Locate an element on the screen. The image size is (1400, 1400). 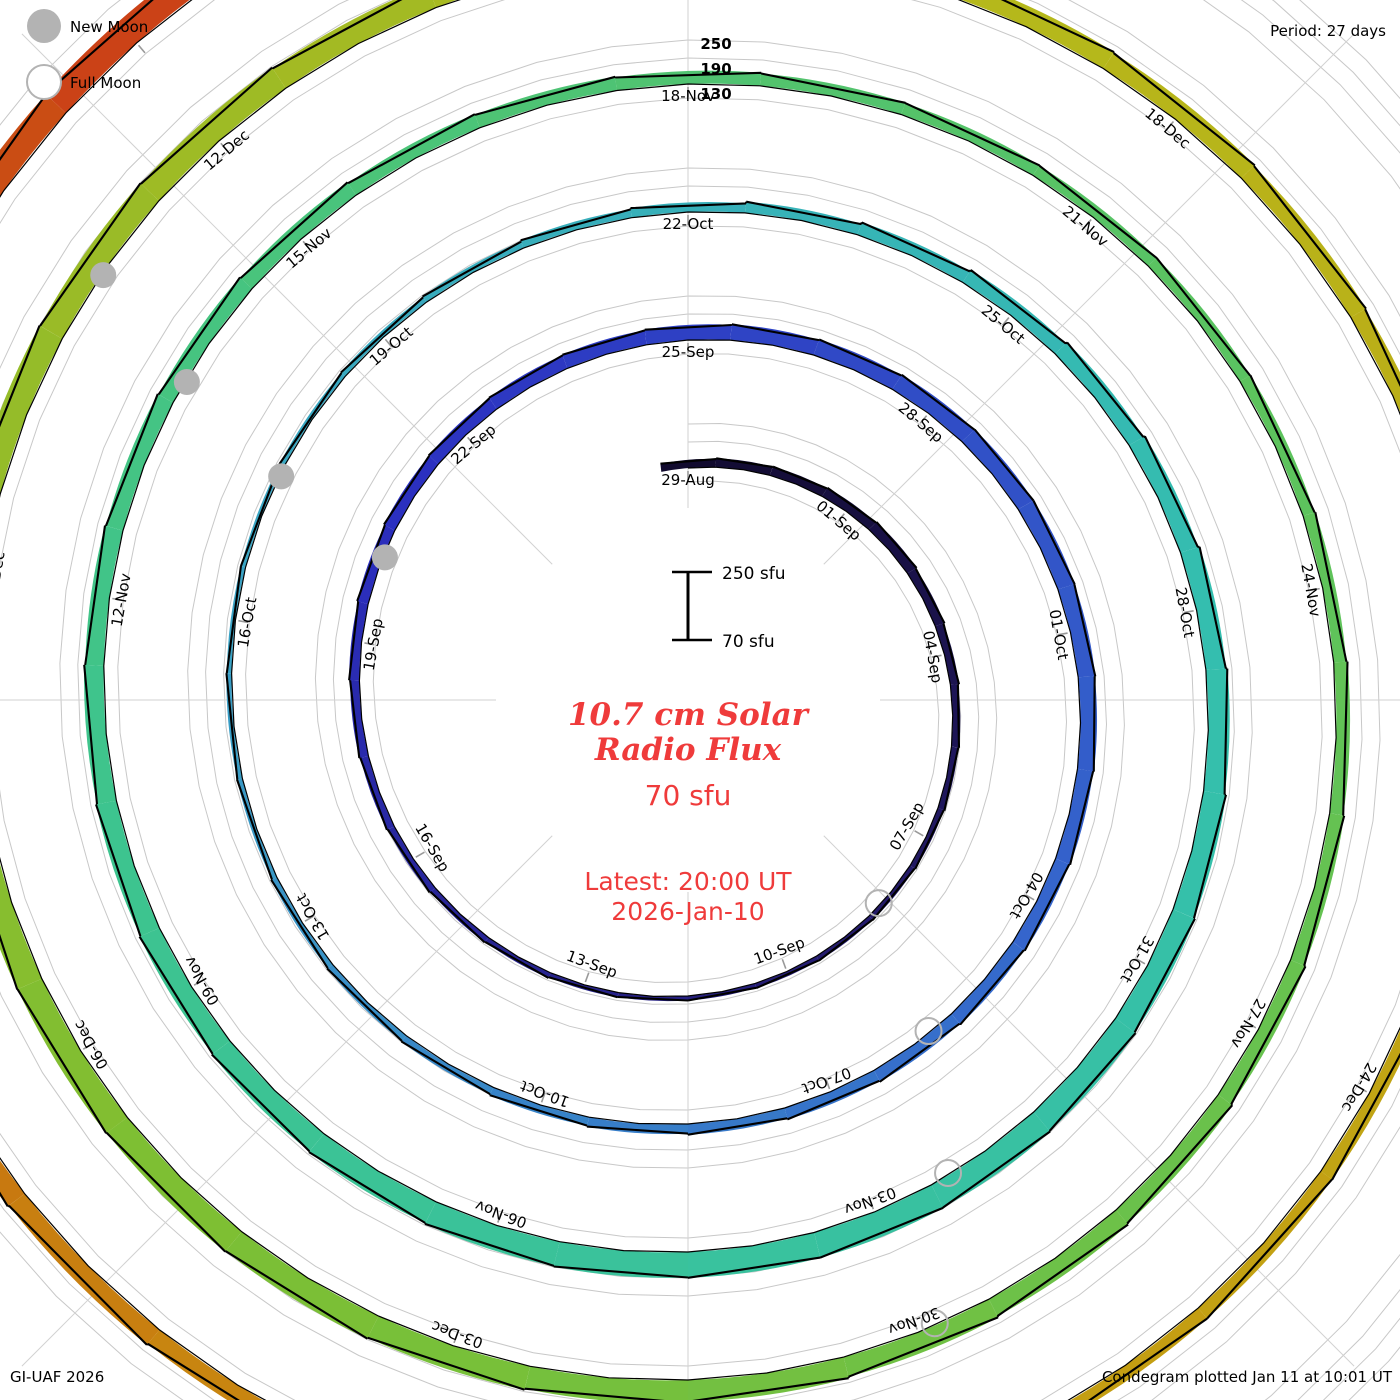
period-label: Period: 27 days is located at coordinates (1328, 31).